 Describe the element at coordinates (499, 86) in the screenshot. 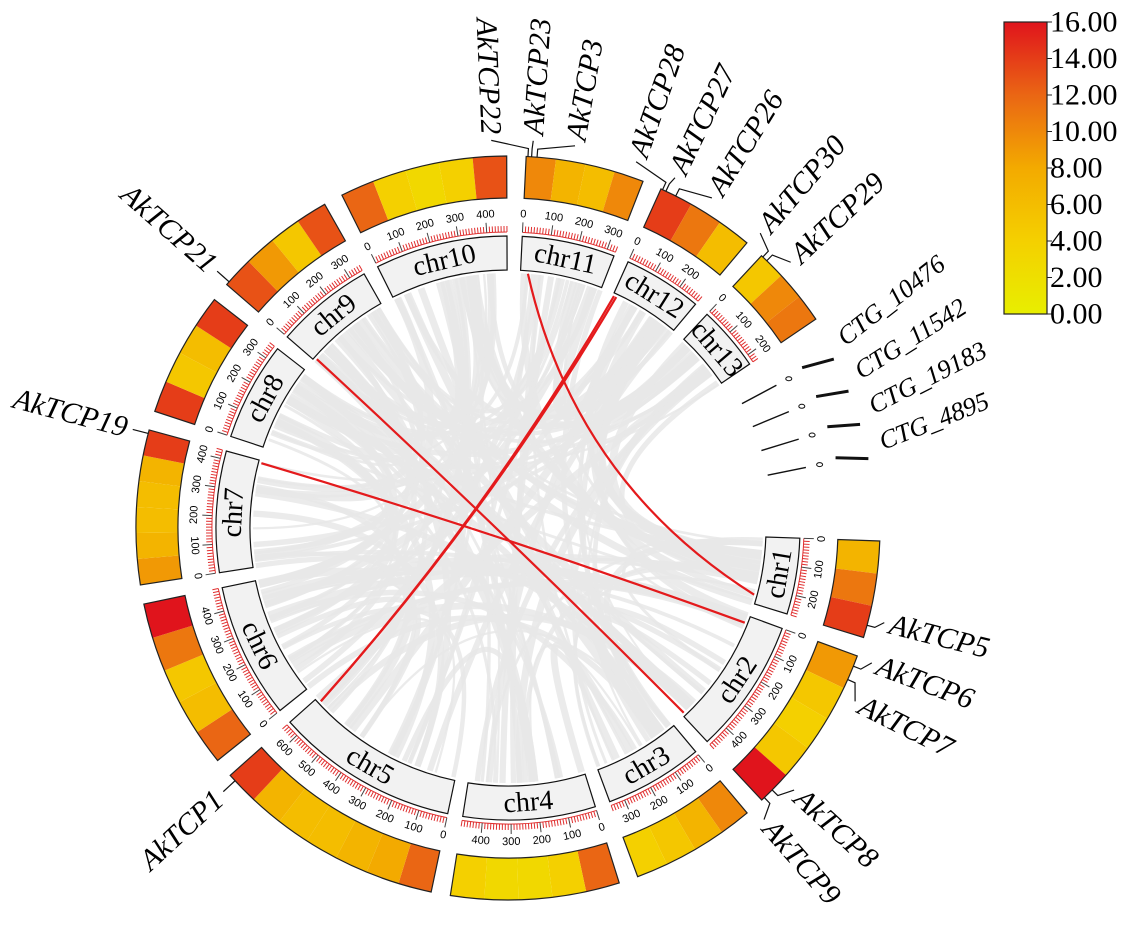

I see `gene-AkTCP22: AkTCP22` at that location.